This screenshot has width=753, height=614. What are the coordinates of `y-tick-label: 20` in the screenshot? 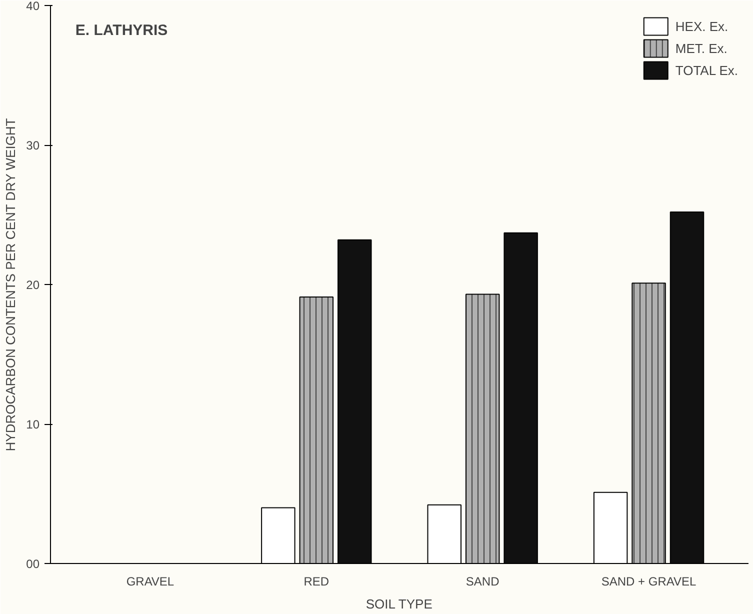 It's located at (33, 285).